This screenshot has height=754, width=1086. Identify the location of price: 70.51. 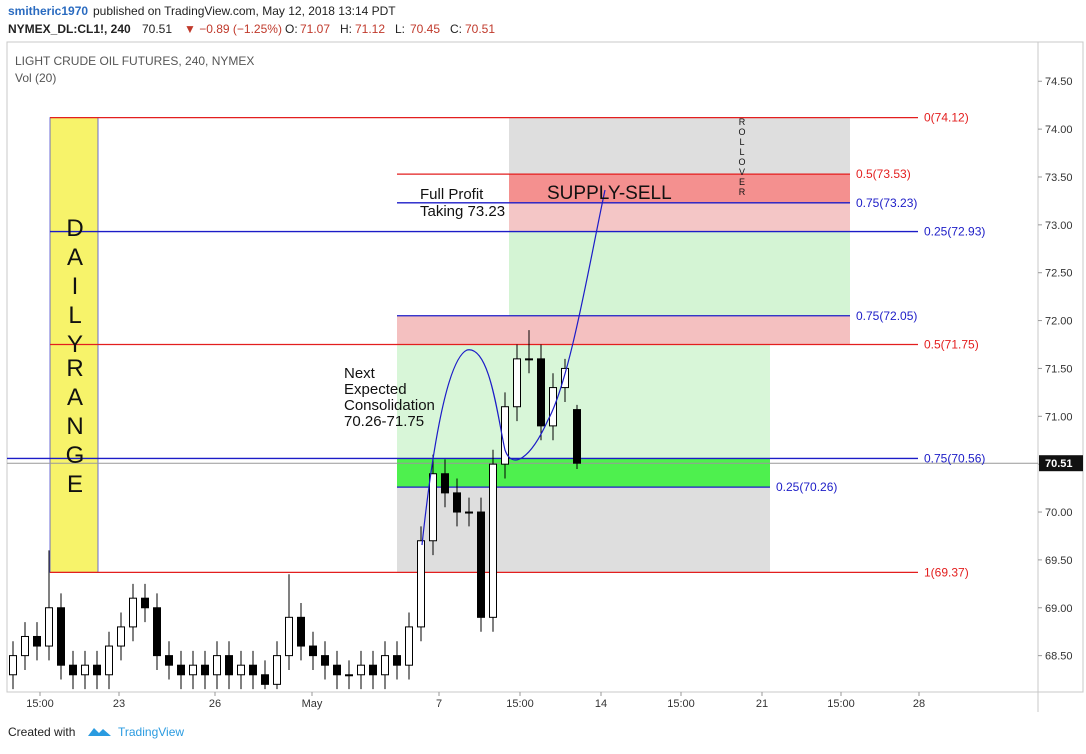
(157, 29).